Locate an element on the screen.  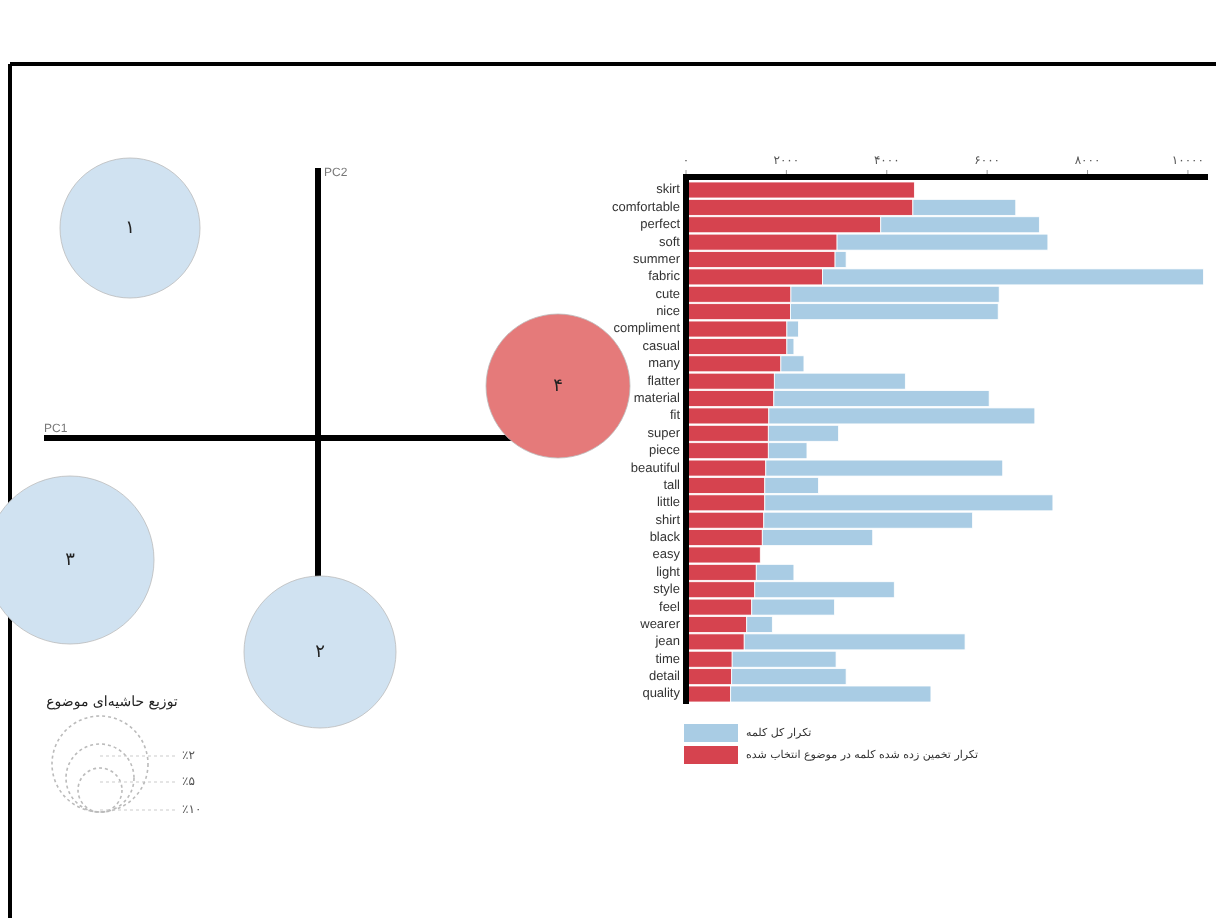
text: ۴ is located at coordinates (558, 386).